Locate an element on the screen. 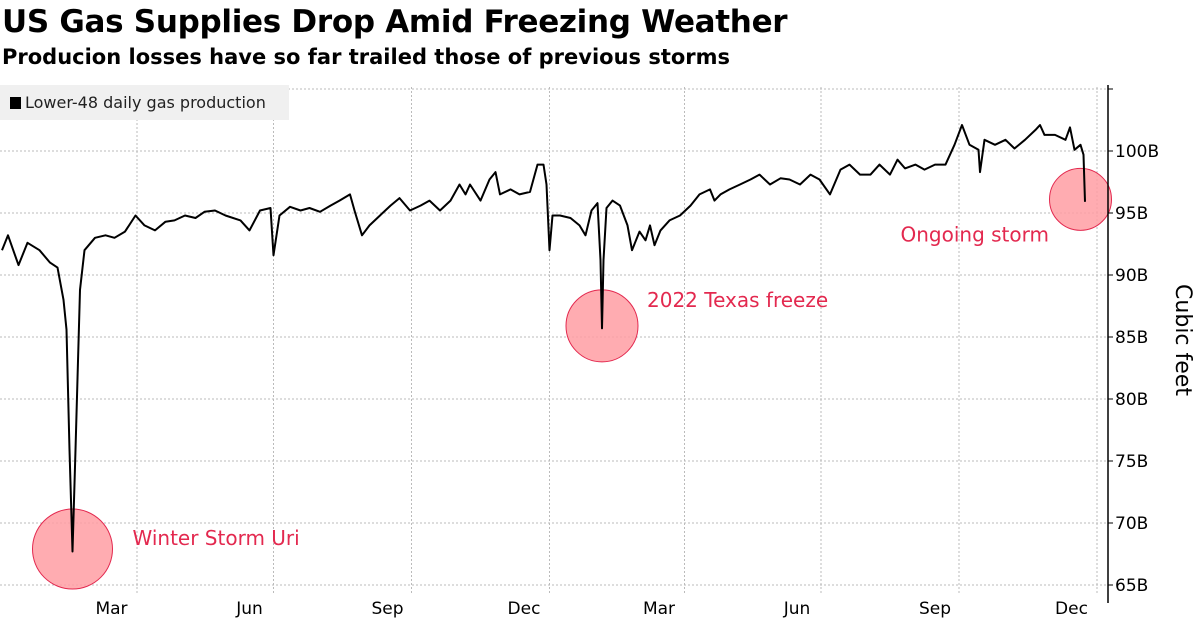 Image resolution: width=1198 pixels, height=624 pixels. annotation-label: Ongoing storm is located at coordinates (975, 234).